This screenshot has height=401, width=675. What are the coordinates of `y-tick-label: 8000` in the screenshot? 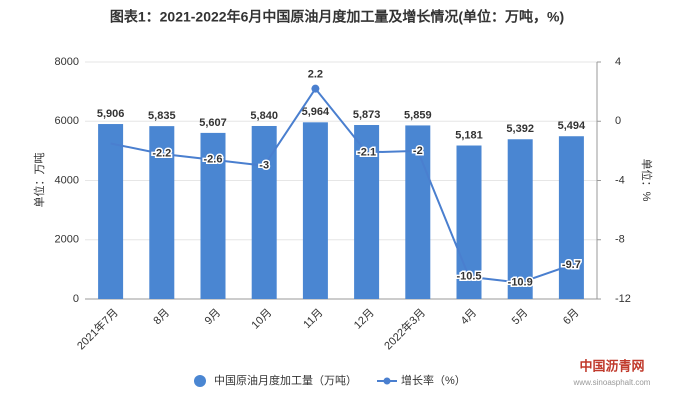 It's located at (67, 62).